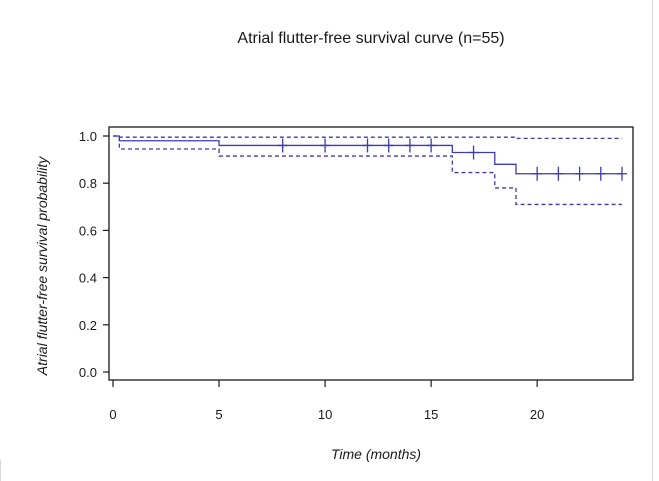  What do you see at coordinates (88, 278) in the screenshot?
I see `y-tick-label: 0.4` at bounding box center [88, 278].